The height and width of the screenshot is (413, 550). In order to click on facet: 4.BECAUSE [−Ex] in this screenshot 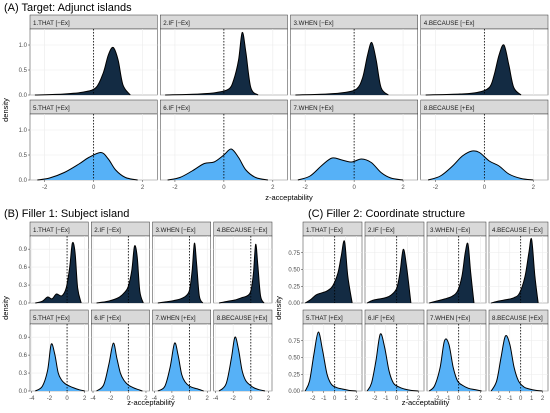, I will do `click(243, 262)`.